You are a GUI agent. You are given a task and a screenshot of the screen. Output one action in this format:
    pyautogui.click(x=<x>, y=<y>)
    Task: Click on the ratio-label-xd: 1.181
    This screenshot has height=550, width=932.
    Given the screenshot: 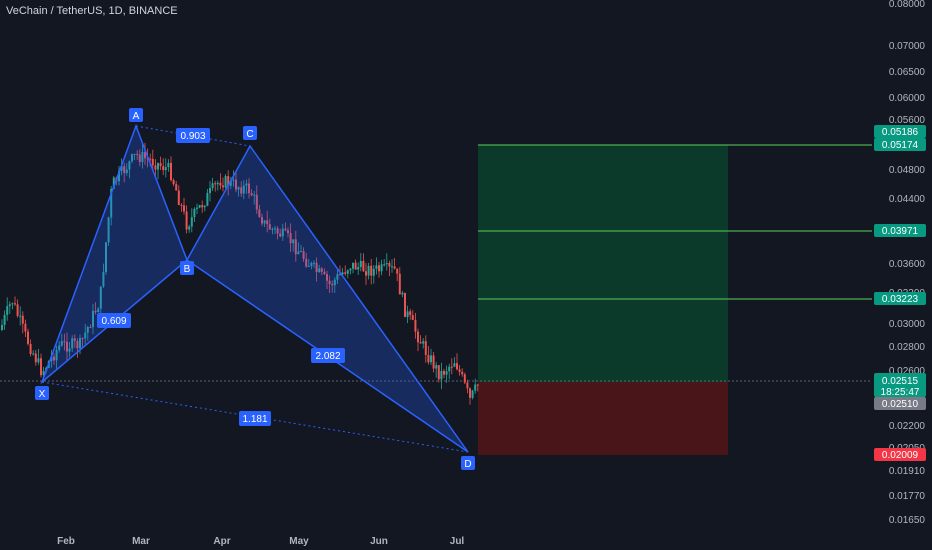 What is the action you would take?
    pyautogui.click(x=255, y=418)
    